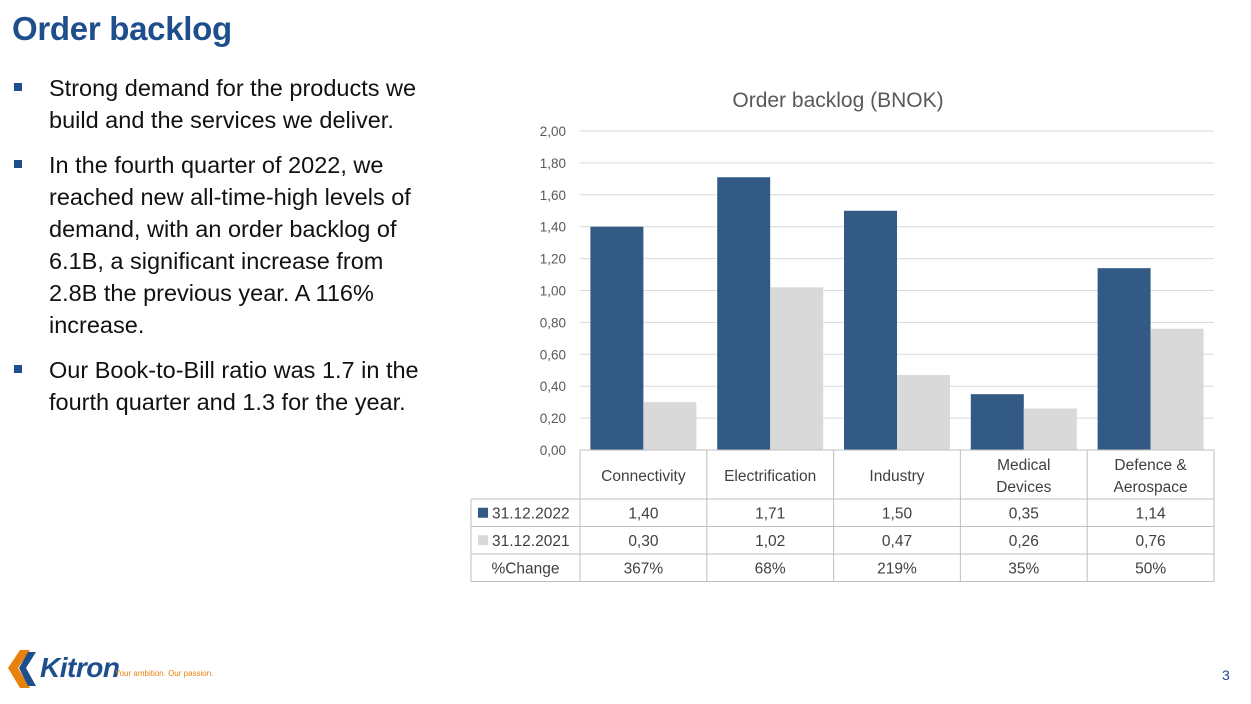 The image size is (1251, 704). Describe the element at coordinates (897, 568) in the screenshot. I see `change-value: 219%` at that location.